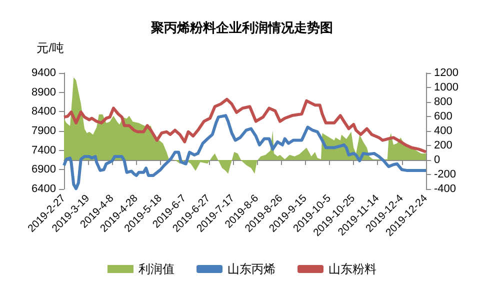 The width and height of the screenshot is (484, 292). Describe the element at coordinates (443, 146) in the screenshot. I see `y2-tick-label: 200` at that location.